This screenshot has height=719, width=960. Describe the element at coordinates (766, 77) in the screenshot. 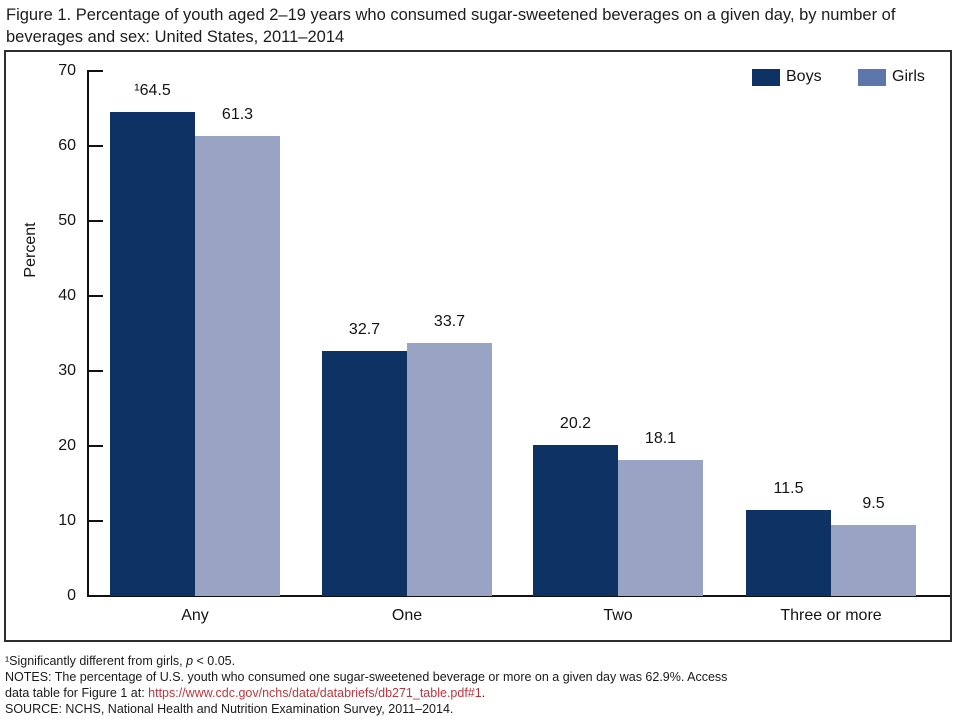

I see `legend-swatch-boys` at that location.